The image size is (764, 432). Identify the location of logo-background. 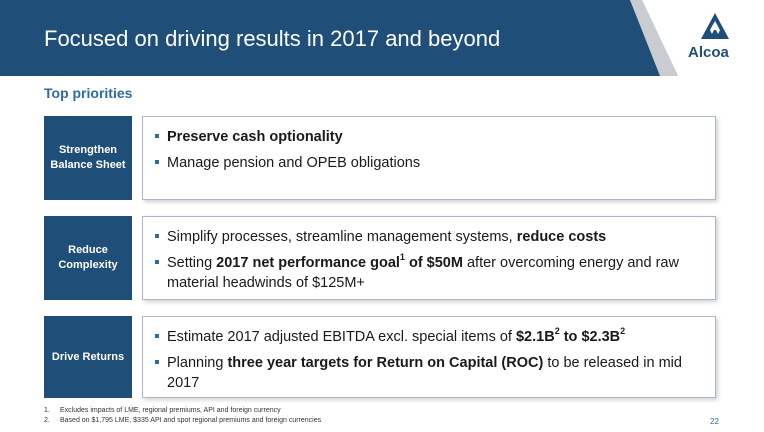
(697, 38).